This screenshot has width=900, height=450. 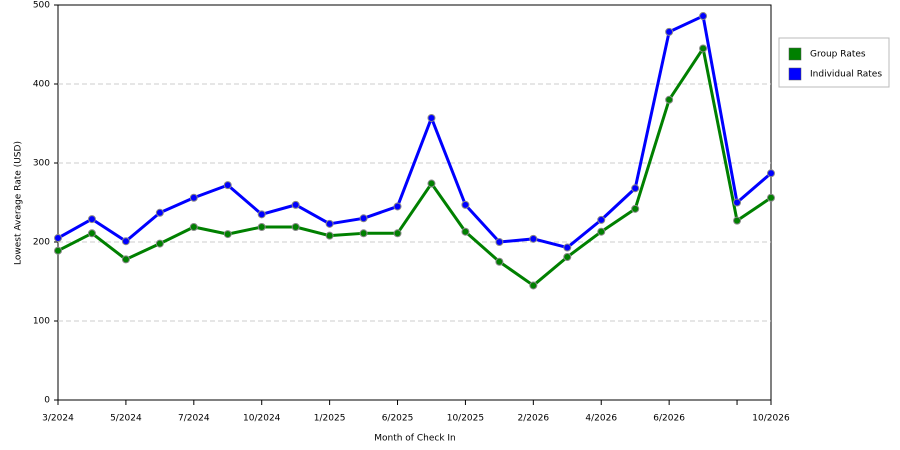 I want to click on x-tick-label: 6/2025, so click(x=398, y=419).